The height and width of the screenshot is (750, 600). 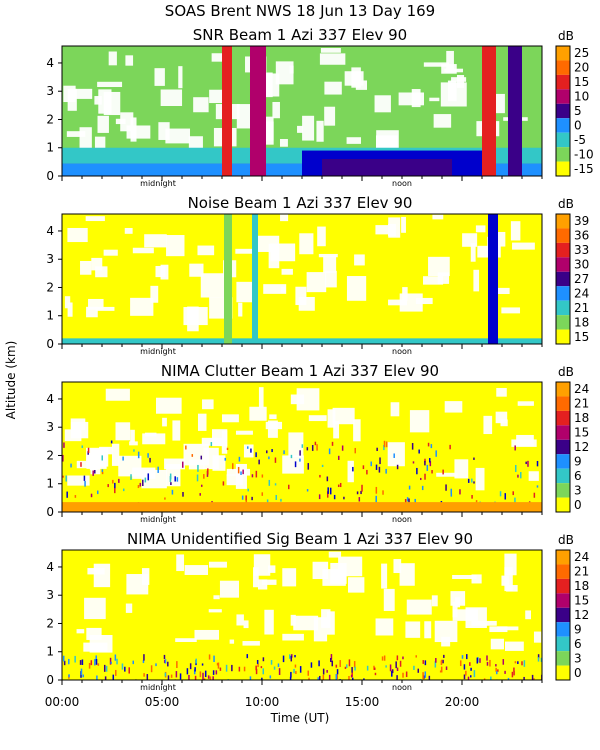 I want to click on colorbar-tick-label: 6, so click(x=578, y=644).